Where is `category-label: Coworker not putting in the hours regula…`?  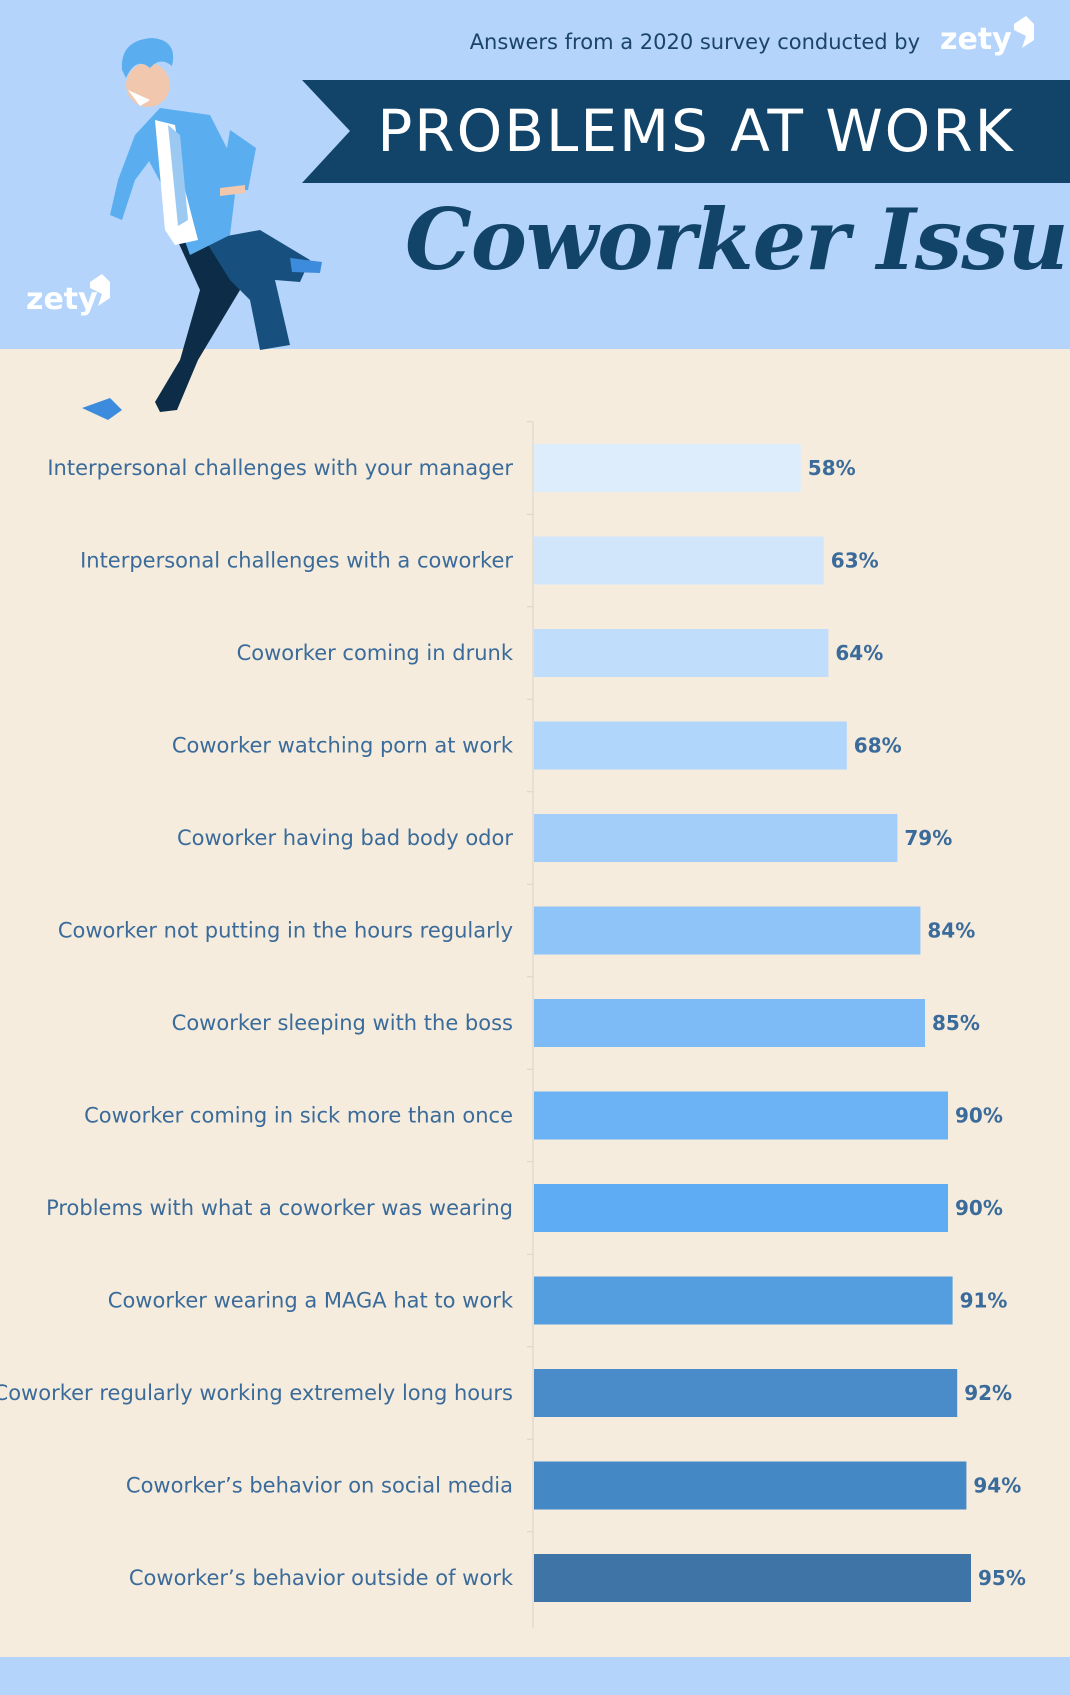 category-label: Coworker not putting in the hours regula… is located at coordinates (285, 931).